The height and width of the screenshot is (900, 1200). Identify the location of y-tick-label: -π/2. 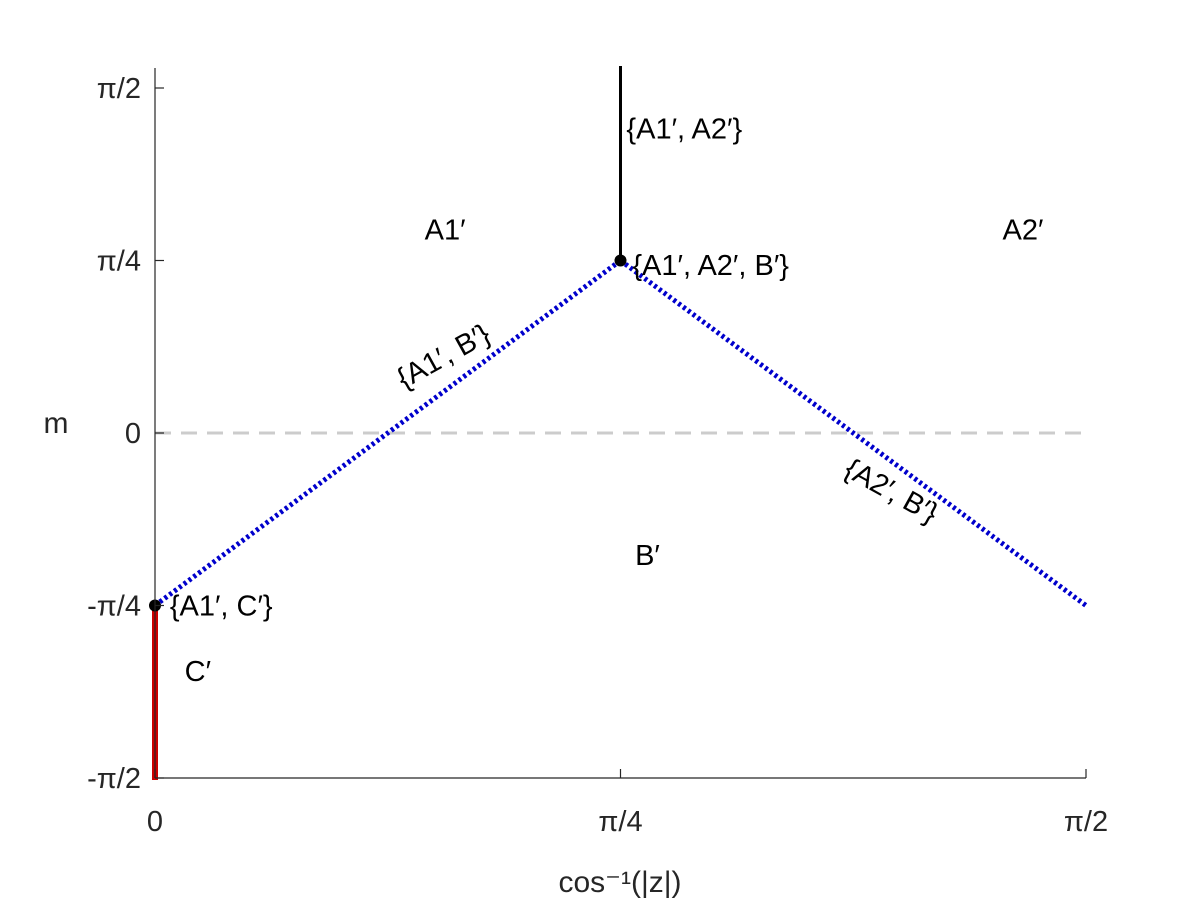
(114, 779).